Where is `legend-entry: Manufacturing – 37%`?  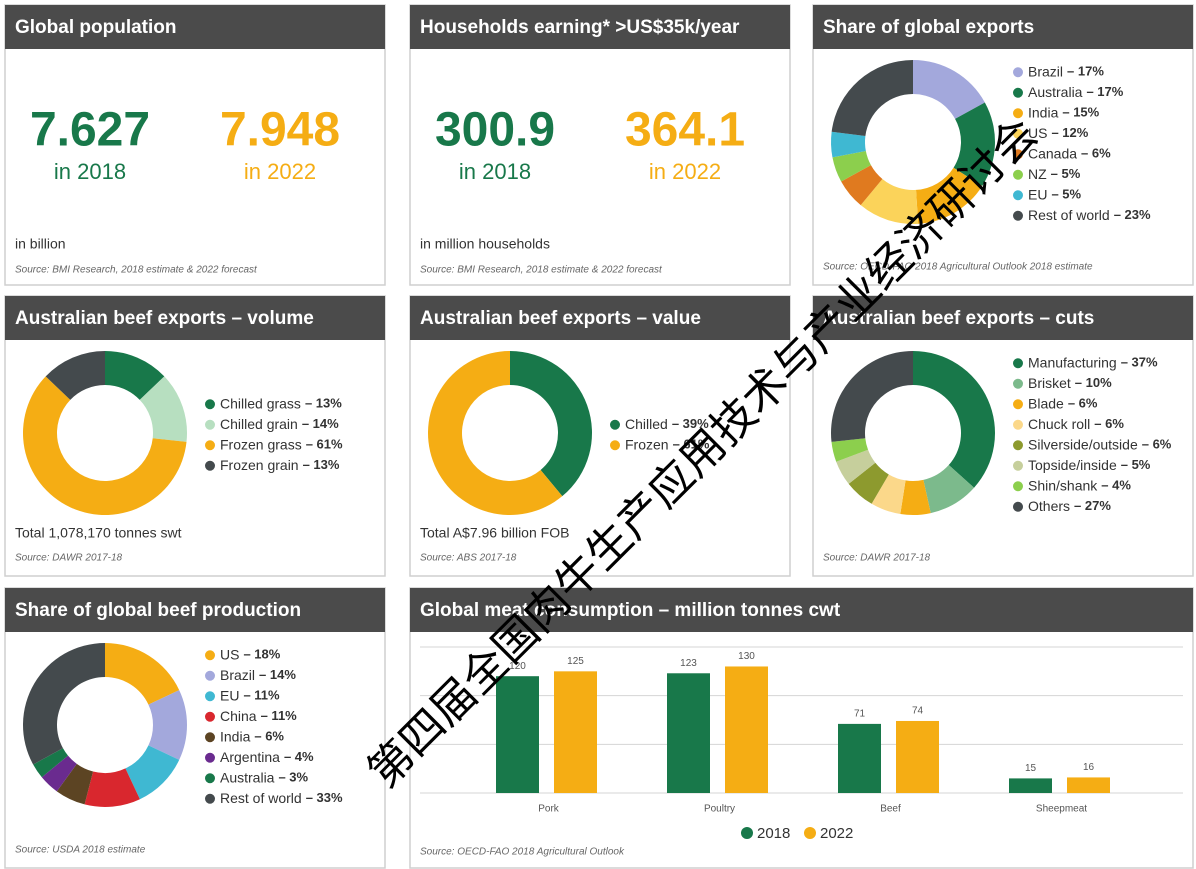 legend-entry: Manufacturing – 37% is located at coordinates (1093, 362).